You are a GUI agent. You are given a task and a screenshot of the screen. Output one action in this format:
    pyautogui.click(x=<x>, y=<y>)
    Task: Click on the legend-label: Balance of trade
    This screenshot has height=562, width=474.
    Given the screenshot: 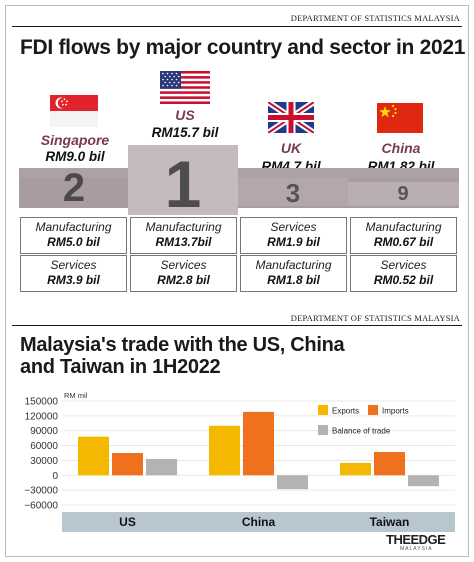 What is the action you would take?
    pyautogui.click(x=361, y=431)
    